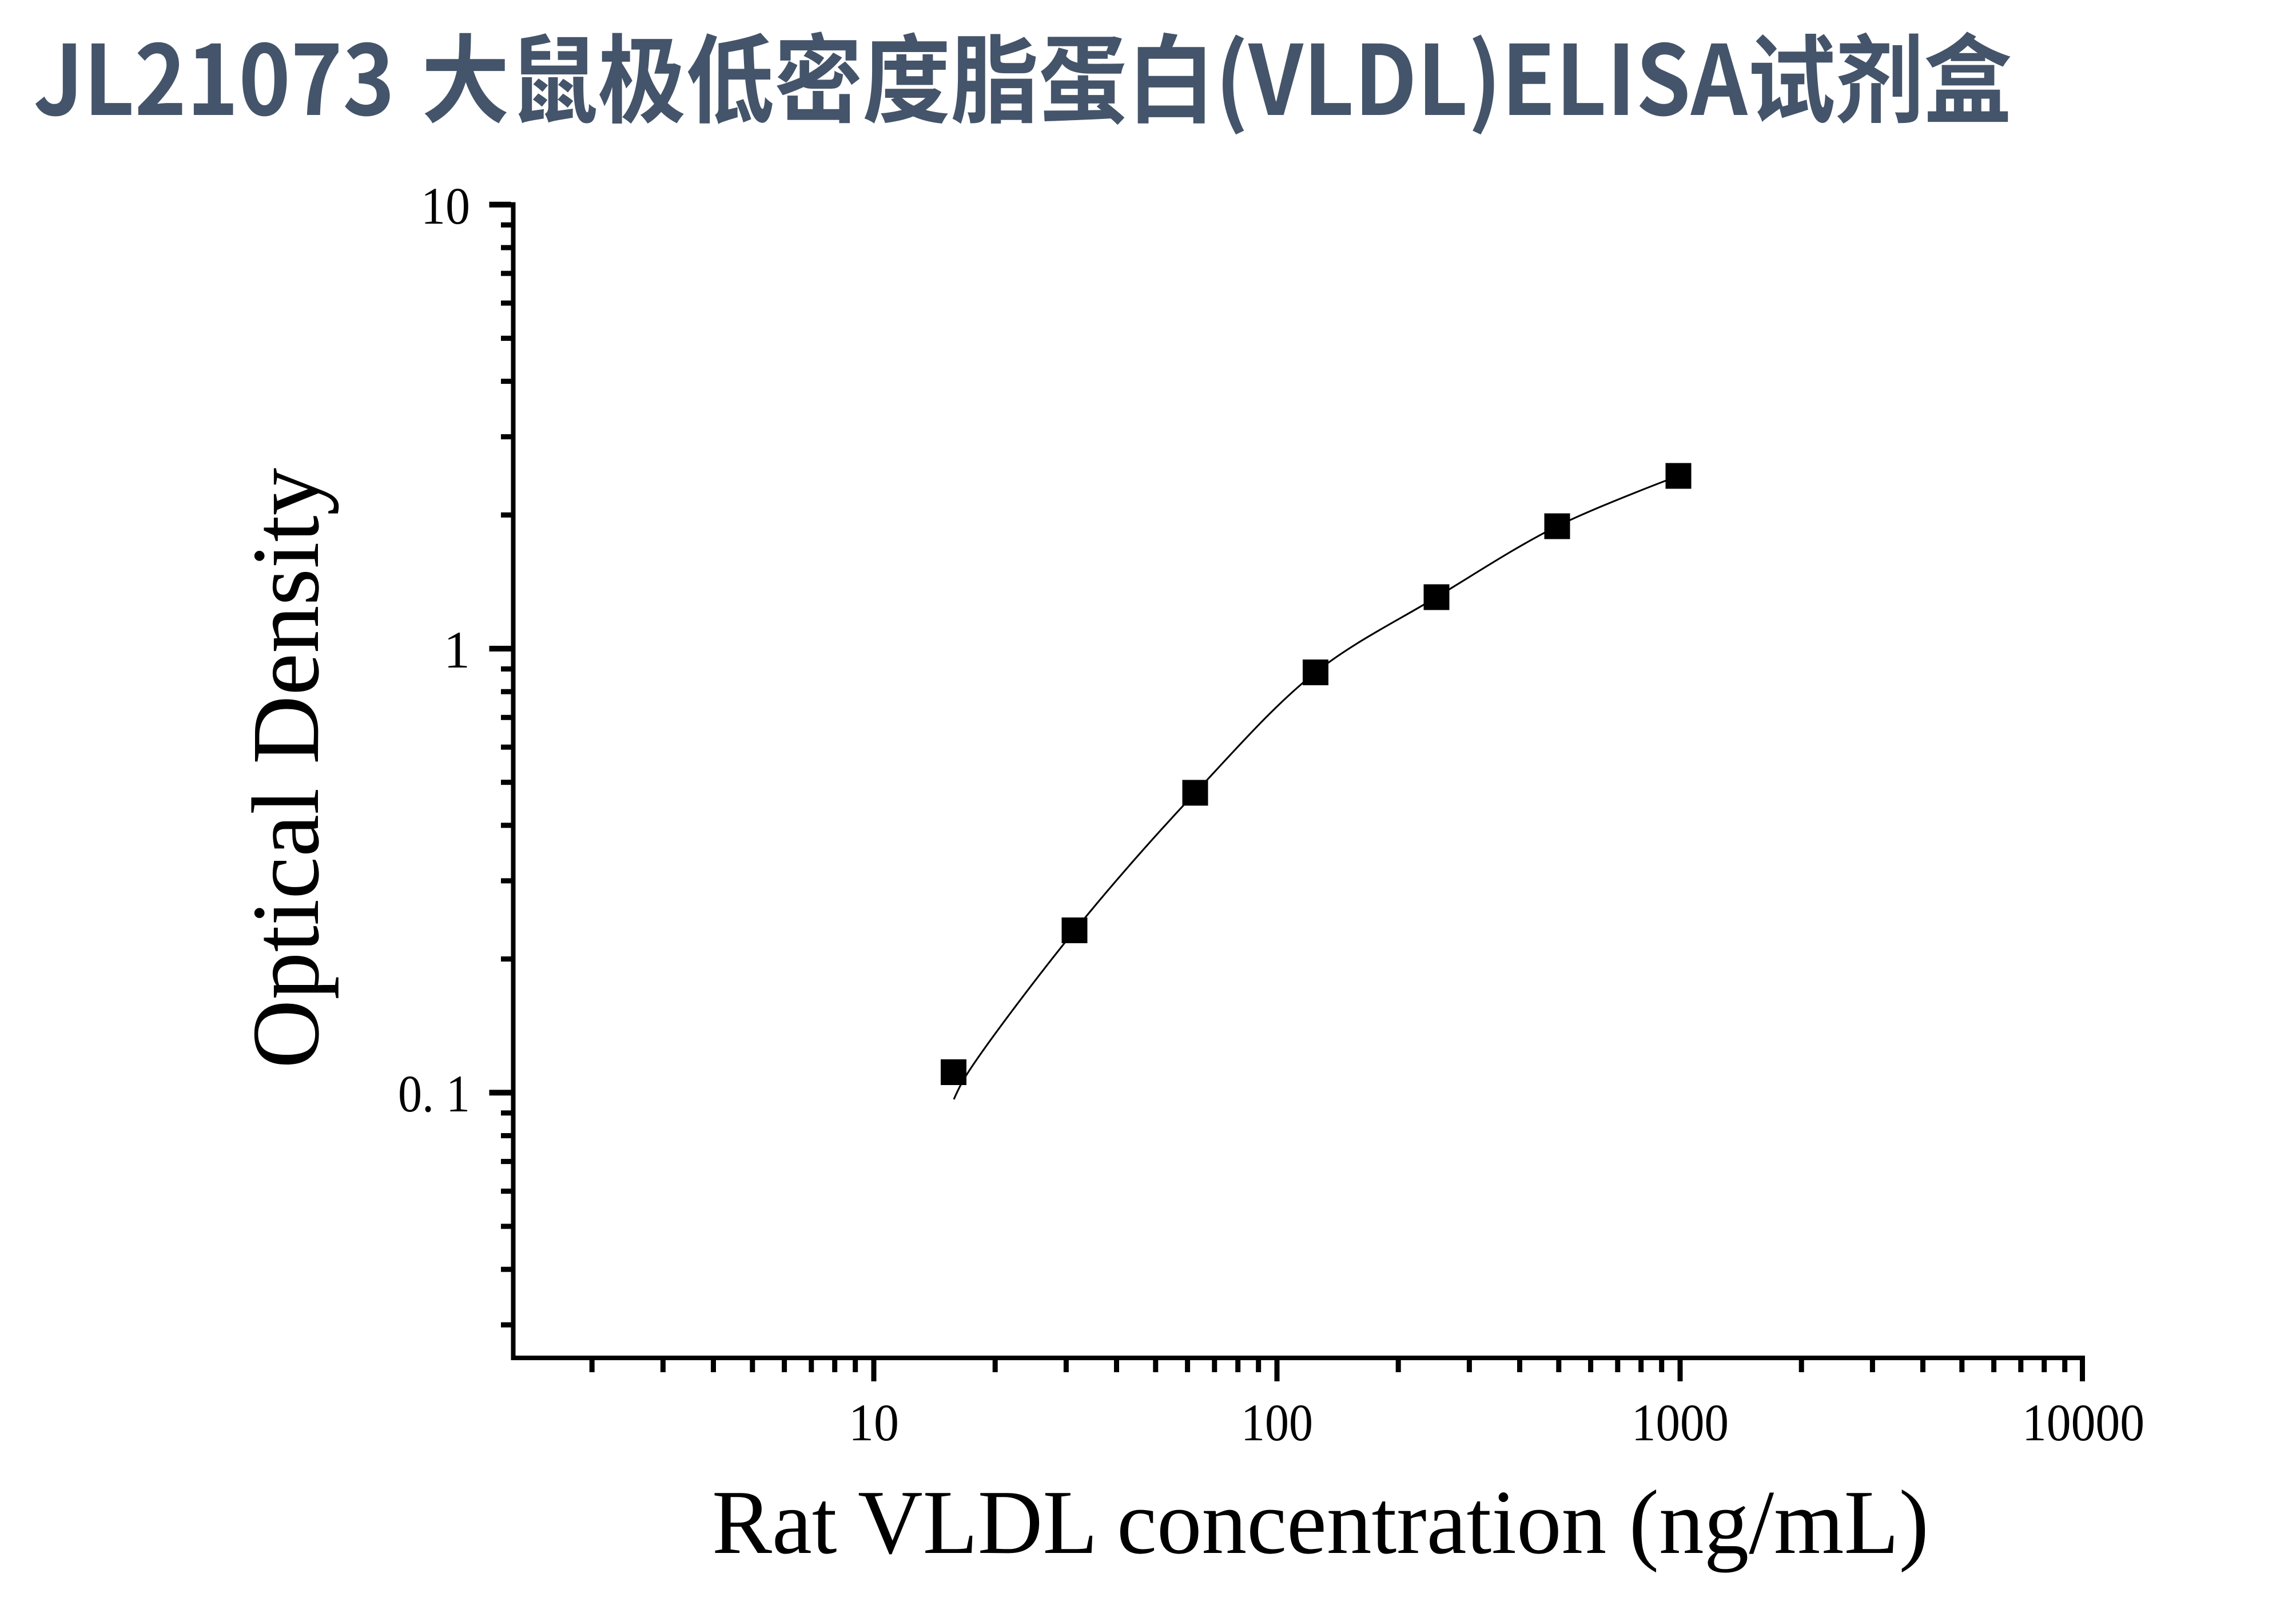  I want to click on svg-text: 10000, so click(2083, 1422).